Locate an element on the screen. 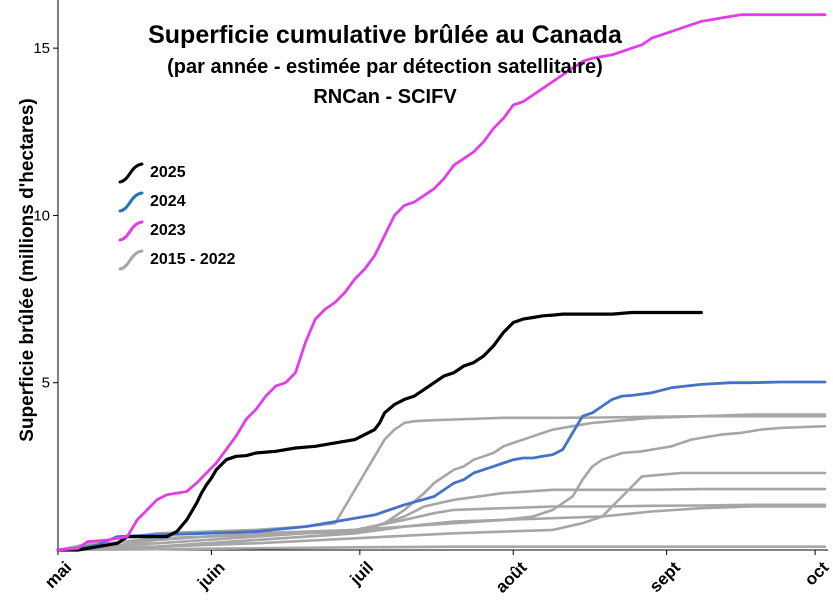 The height and width of the screenshot is (600, 833). series-line-hist4 is located at coordinates (441, 511).